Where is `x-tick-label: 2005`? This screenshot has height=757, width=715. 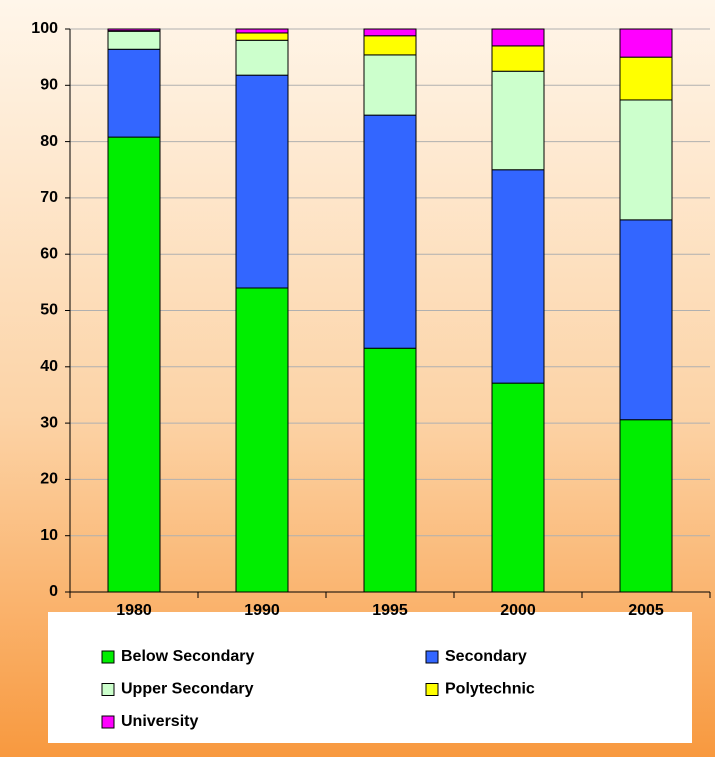
x-tick-label: 2005 is located at coordinates (646, 610).